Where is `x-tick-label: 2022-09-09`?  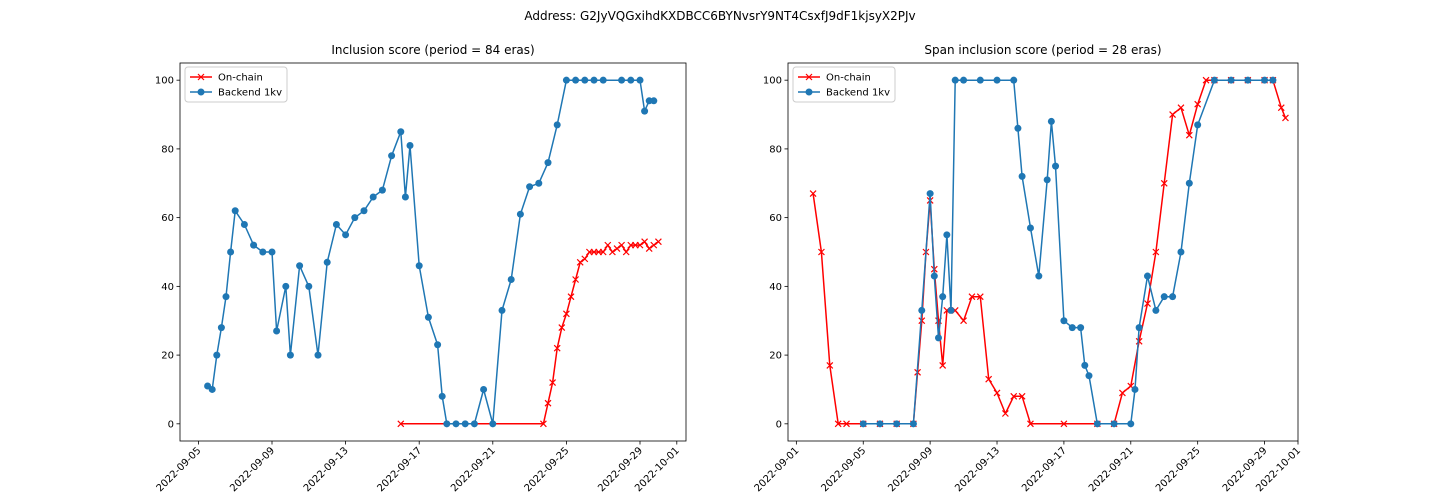
x-tick-label: 2022-09-09 is located at coordinates (252, 469).